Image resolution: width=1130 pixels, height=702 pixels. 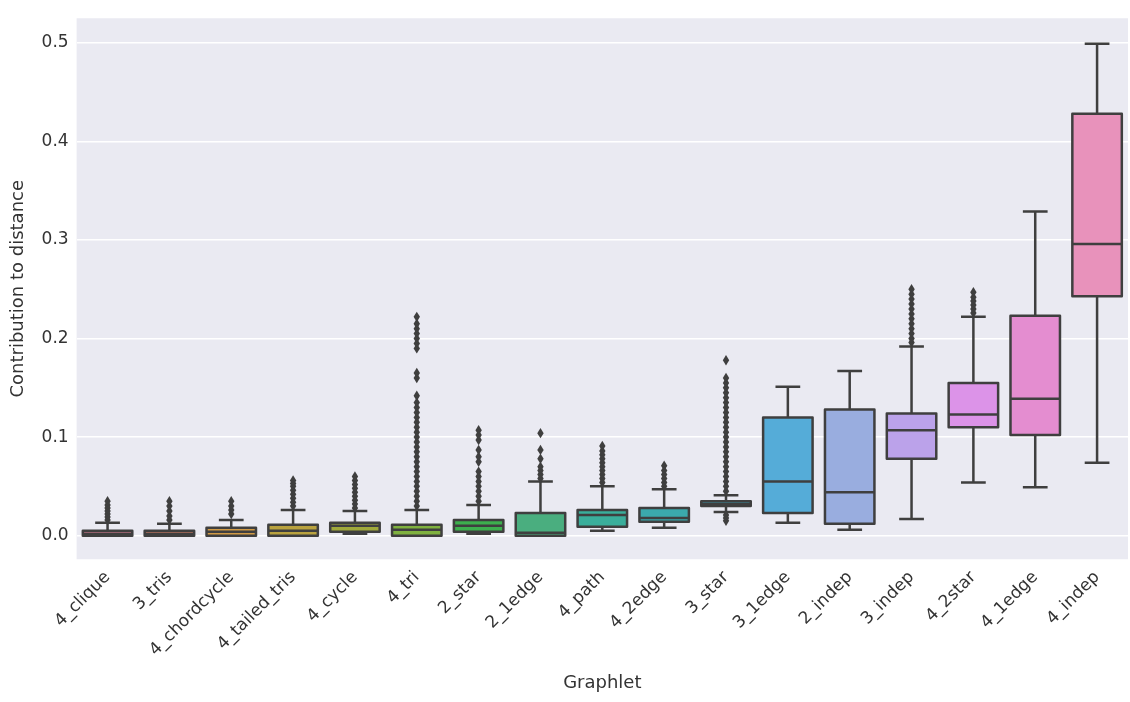 What do you see at coordinates (55, 534) in the screenshot?
I see `y-tick-label: 0.0` at bounding box center [55, 534].